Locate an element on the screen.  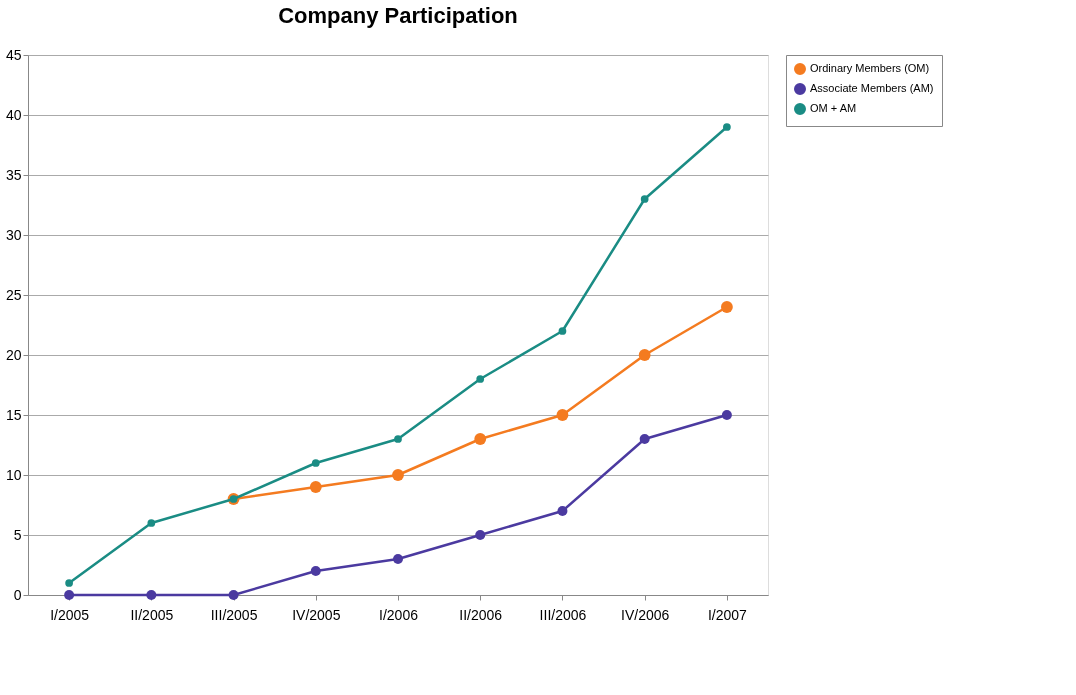
y-tick-label: 5 is located at coordinates (17, 534).